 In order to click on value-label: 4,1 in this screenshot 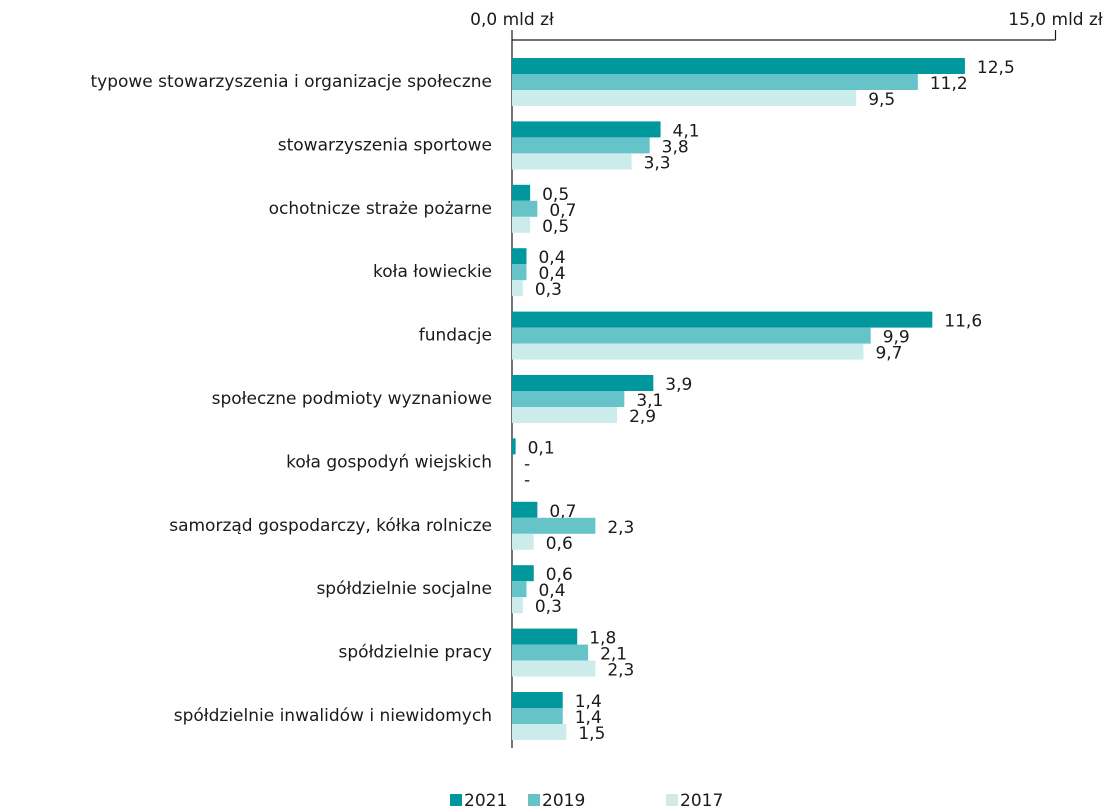, I will do `click(686, 131)`.